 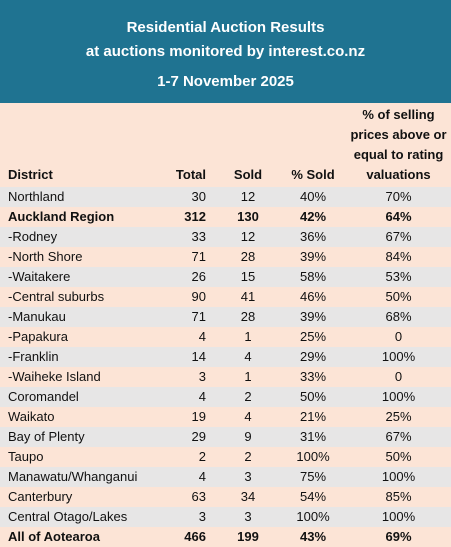 What do you see at coordinates (225, 417) in the screenshot?
I see `table-row: Waikato 19 4 21% 25%` at bounding box center [225, 417].